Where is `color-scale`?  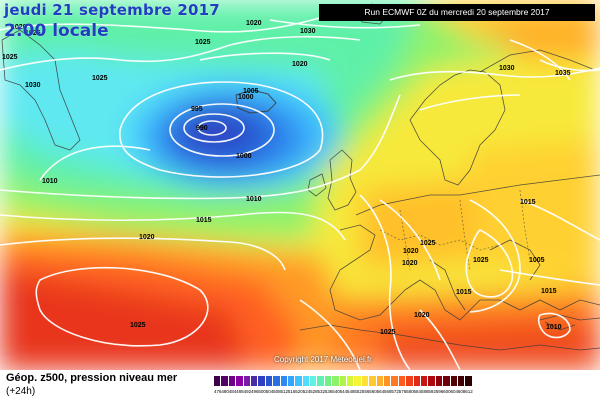 color-scale is located at coordinates (343, 381).